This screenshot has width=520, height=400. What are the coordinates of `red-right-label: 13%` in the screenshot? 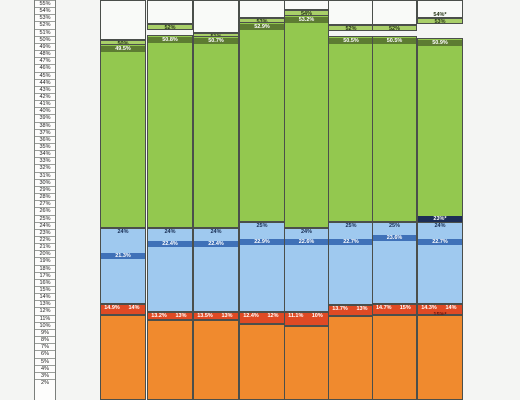 It's located at (227, 316).